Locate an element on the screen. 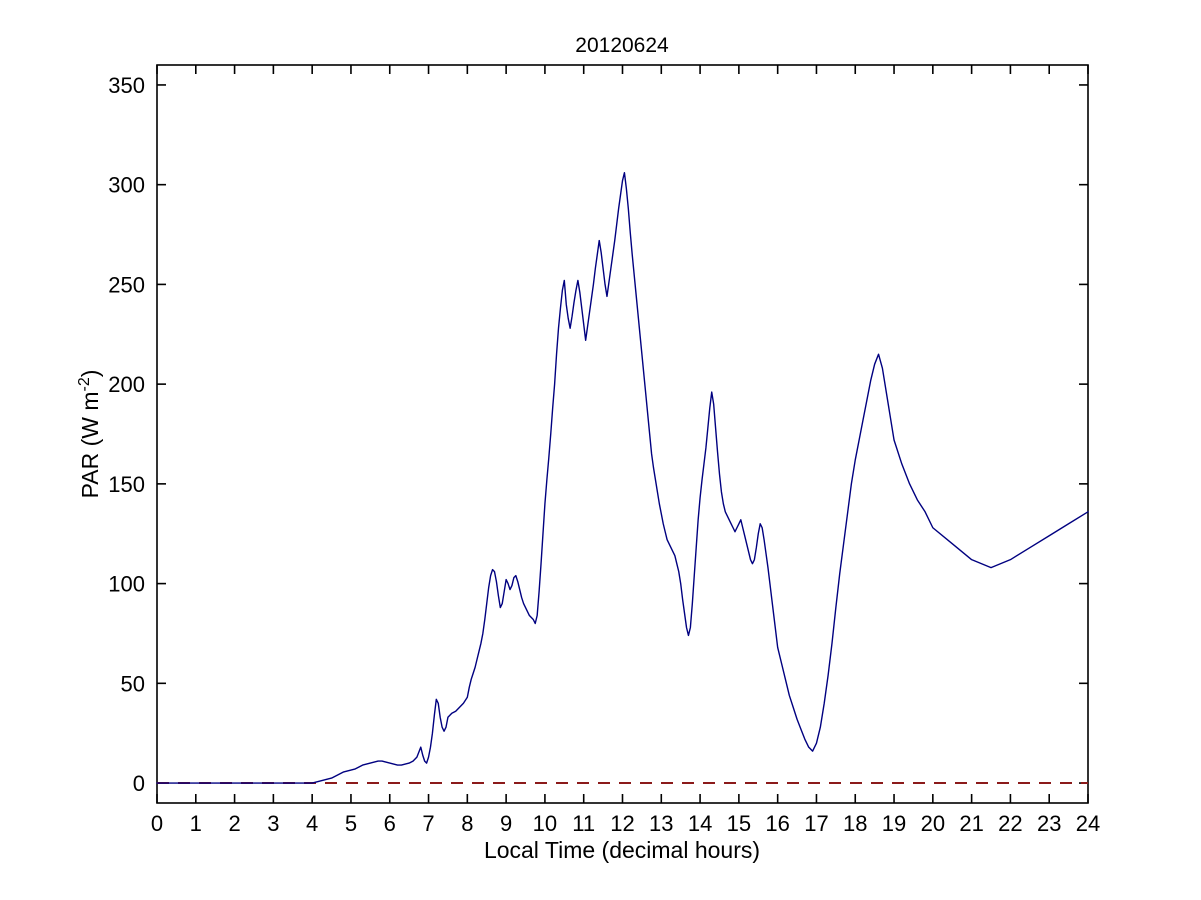 This screenshot has width=1201, height=900. x-tick-label: 24 is located at coordinates (1088, 823).